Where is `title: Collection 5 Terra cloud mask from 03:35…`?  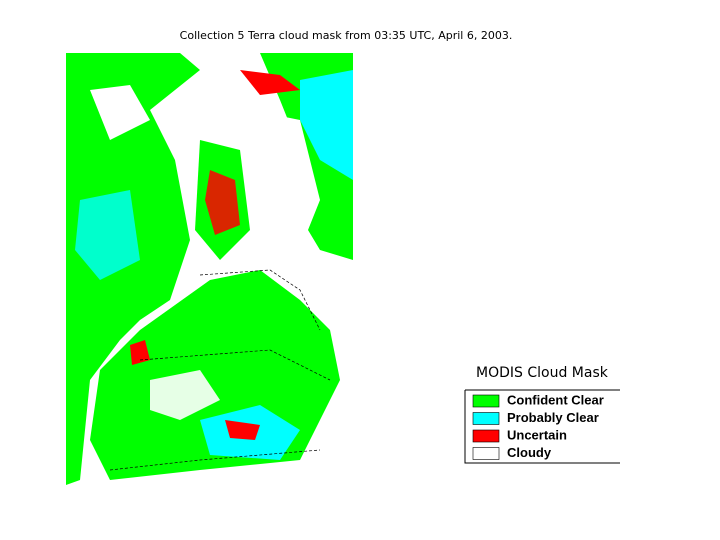 title: Collection 5 Terra cloud mask from 03:35… is located at coordinates (346, 35).